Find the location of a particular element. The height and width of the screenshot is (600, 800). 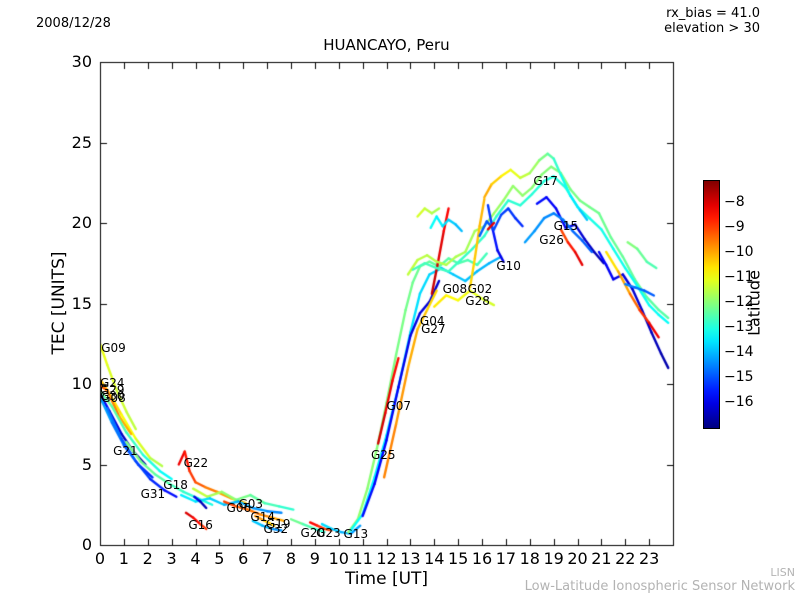

y-tick-label: 5 is located at coordinates (86, 464).